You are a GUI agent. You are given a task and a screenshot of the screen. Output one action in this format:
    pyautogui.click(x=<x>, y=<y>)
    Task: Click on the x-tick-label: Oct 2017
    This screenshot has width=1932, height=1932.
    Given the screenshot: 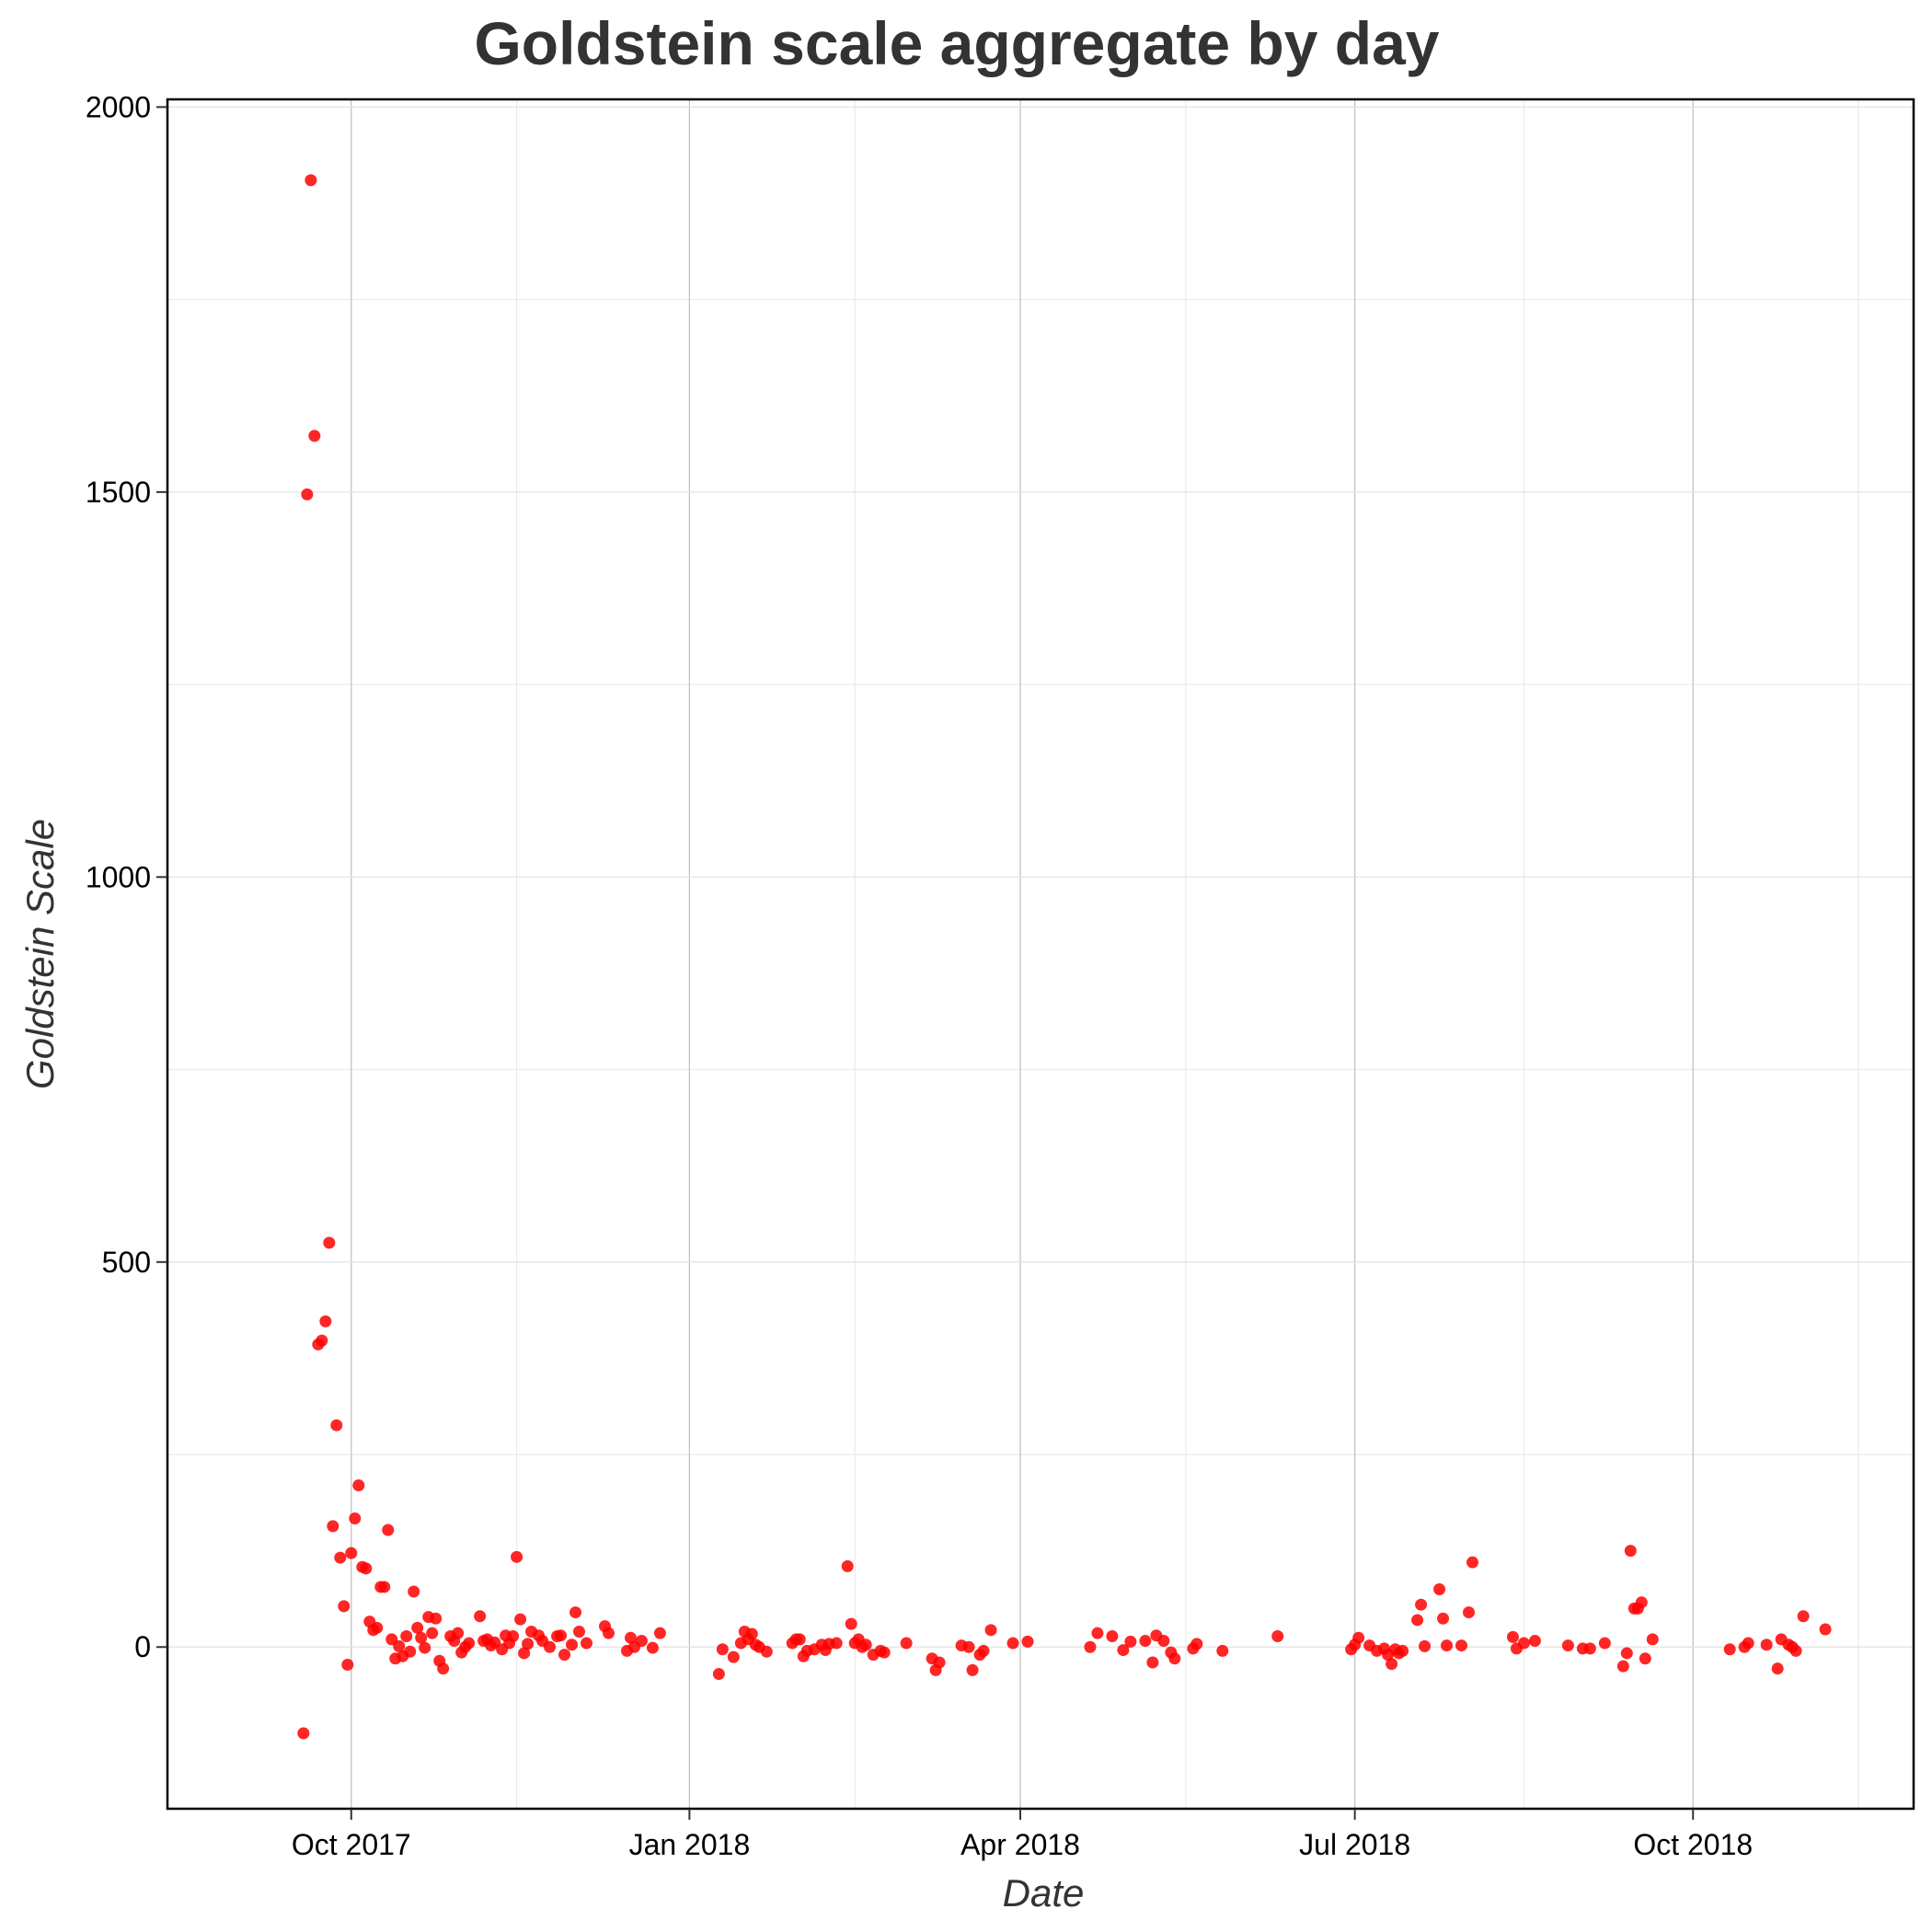 What is the action you would take?
    pyautogui.click(x=351, y=1844)
    